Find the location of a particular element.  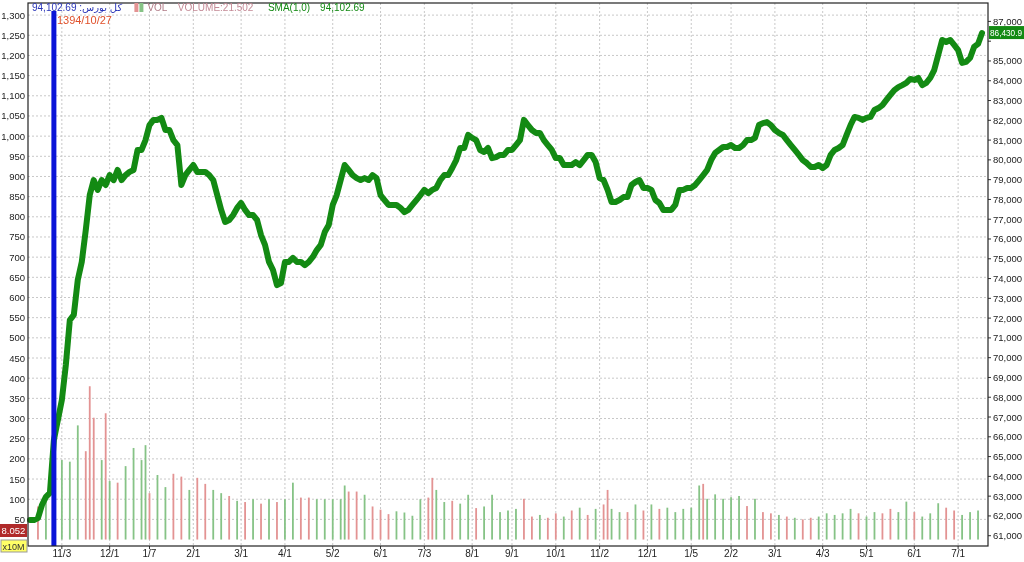

annotation: VOLUME:21.502 is located at coordinates (215, 7).